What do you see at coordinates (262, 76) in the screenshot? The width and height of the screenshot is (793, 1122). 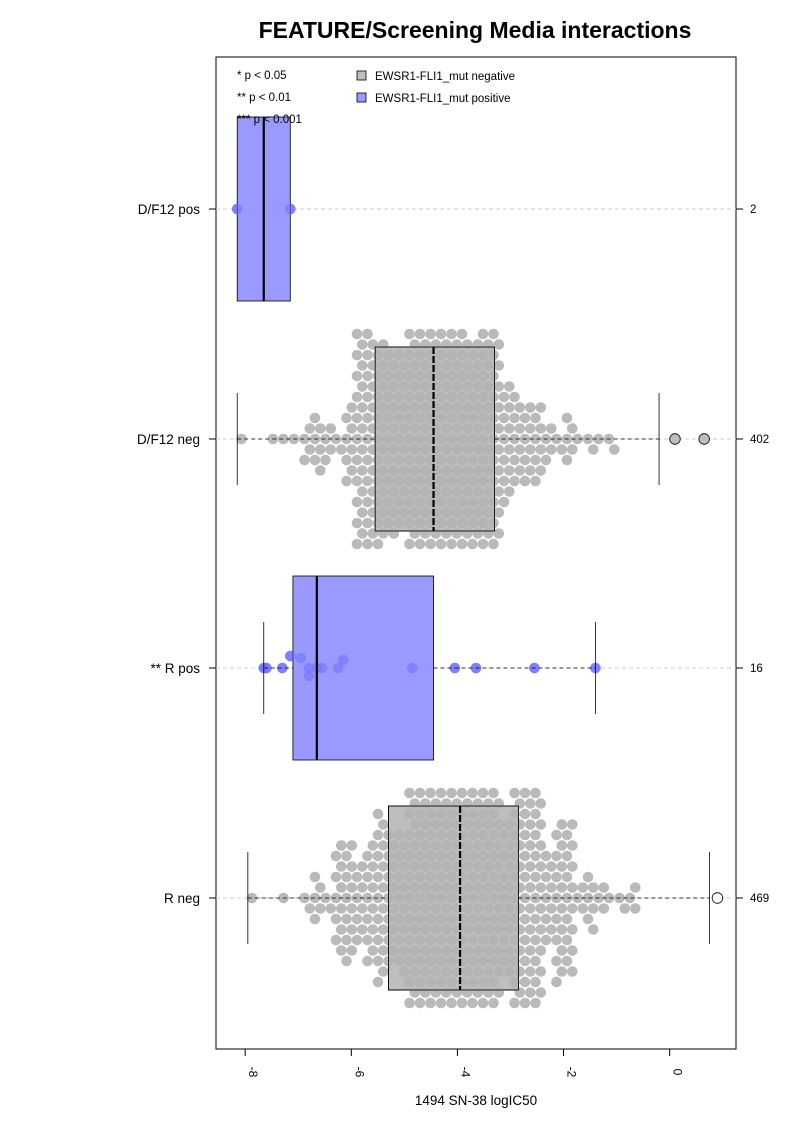 I see `sig-legend-1: * p < 0.05` at bounding box center [262, 76].